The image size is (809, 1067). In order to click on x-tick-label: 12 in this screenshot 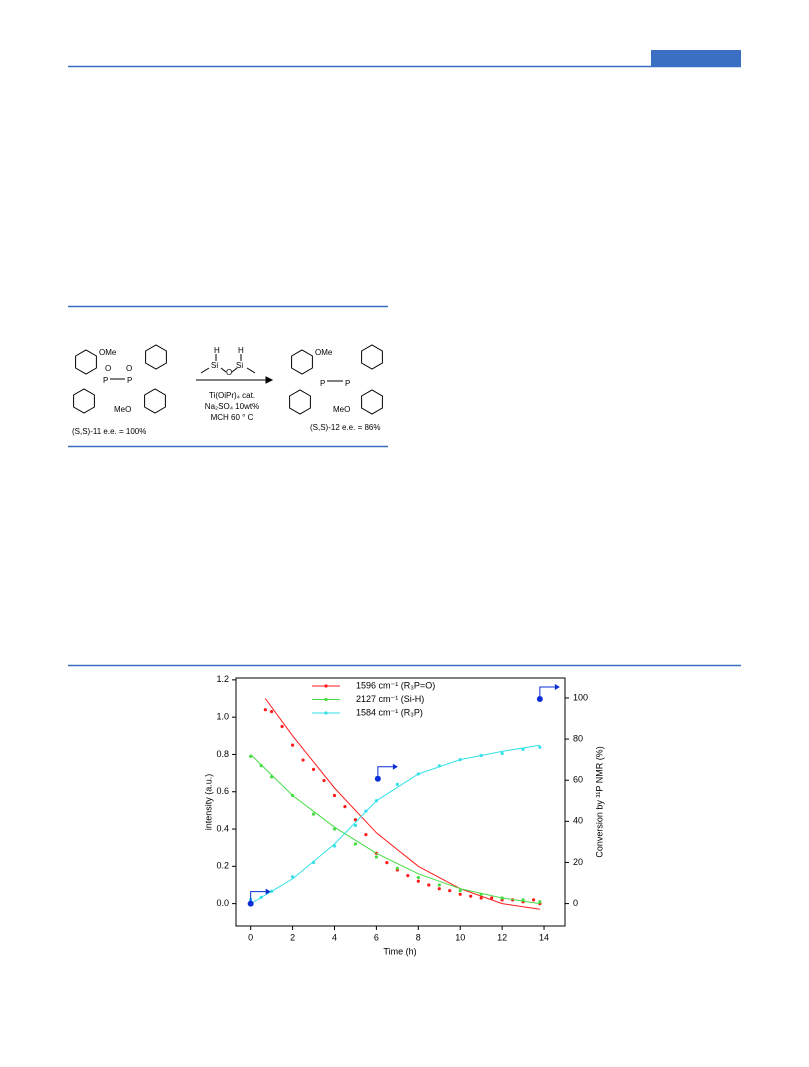, I will do `click(502, 937)`.